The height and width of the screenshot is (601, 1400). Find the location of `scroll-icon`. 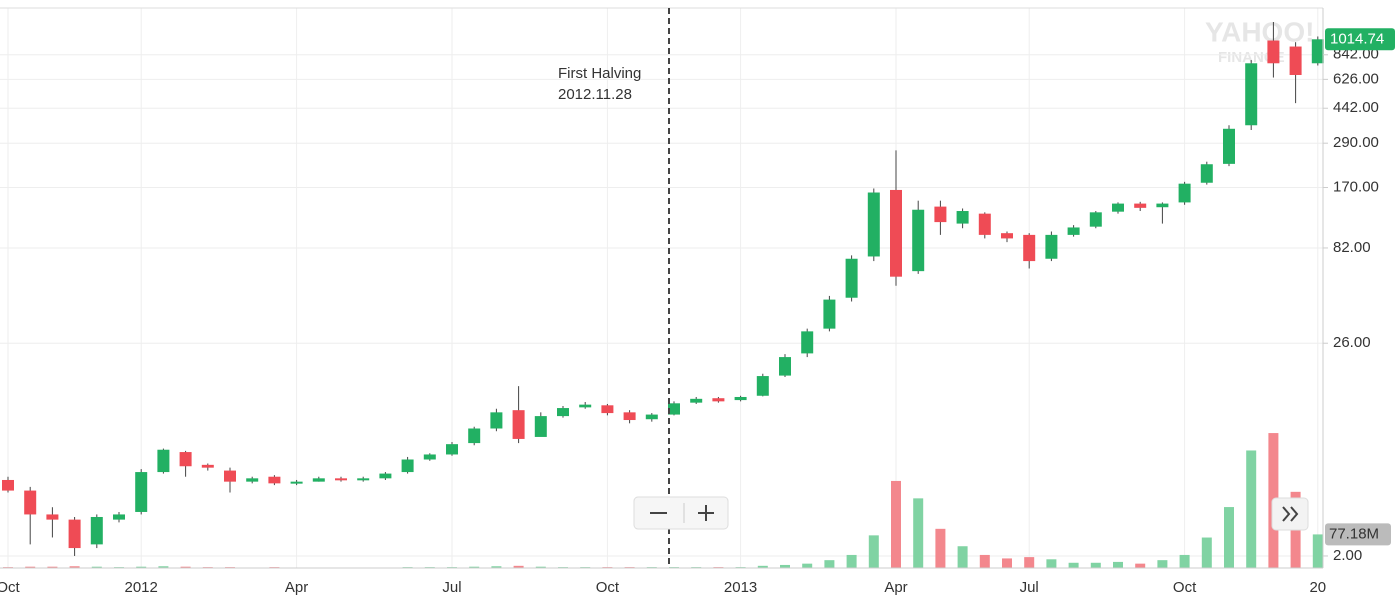

scroll-icon is located at coordinates (1290, 514).